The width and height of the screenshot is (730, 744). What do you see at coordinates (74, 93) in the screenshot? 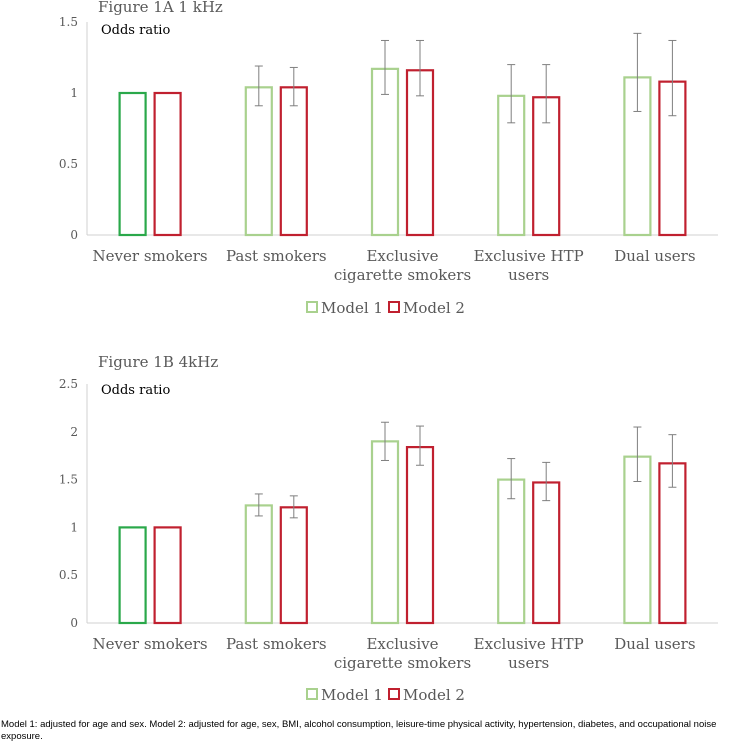
I see `chart1-y-tick-label: 1` at bounding box center [74, 93].